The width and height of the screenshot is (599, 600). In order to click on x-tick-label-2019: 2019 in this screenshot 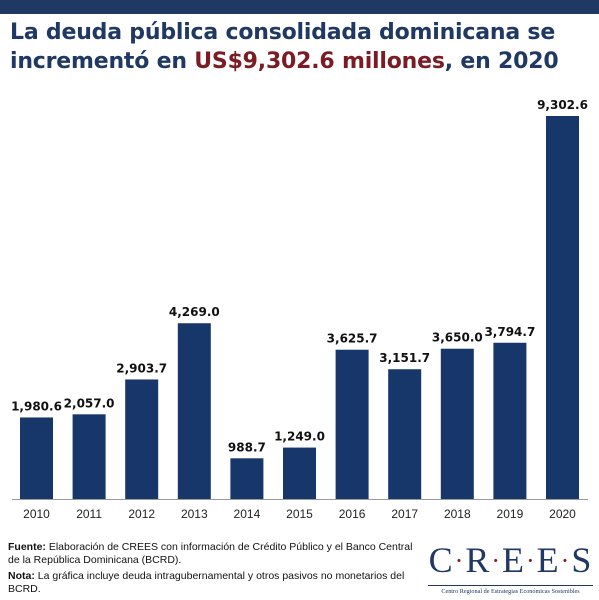, I will do `click(510, 514)`.